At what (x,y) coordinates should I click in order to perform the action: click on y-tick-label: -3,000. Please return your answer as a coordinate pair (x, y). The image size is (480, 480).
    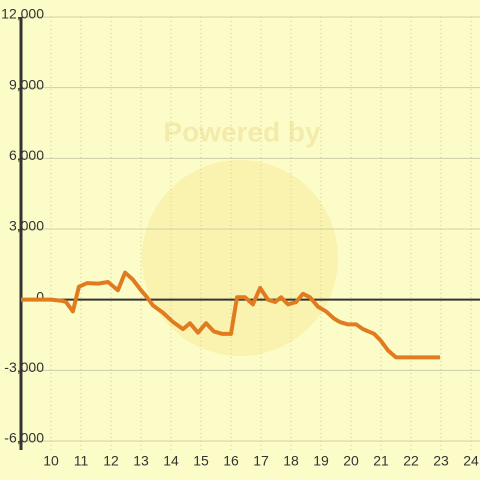
    Looking at the image, I should click on (24, 367).